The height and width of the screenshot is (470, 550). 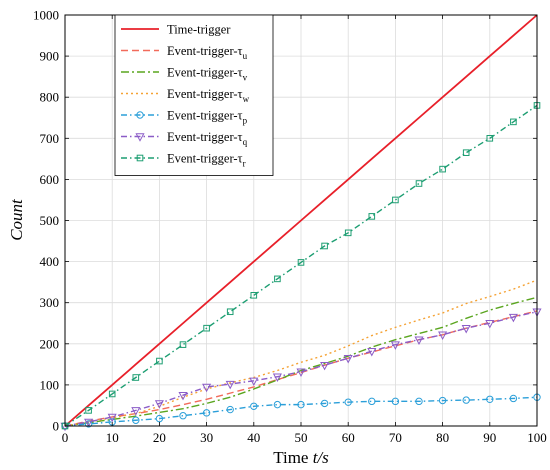 I want to click on legend-item: Event-trigger-τp, so click(x=184, y=117).